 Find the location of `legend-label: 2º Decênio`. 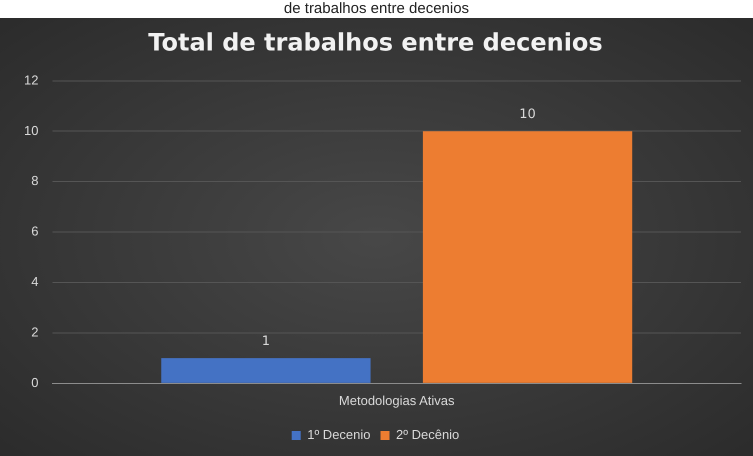

legend-label: 2º Decênio is located at coordinates (428, 434).